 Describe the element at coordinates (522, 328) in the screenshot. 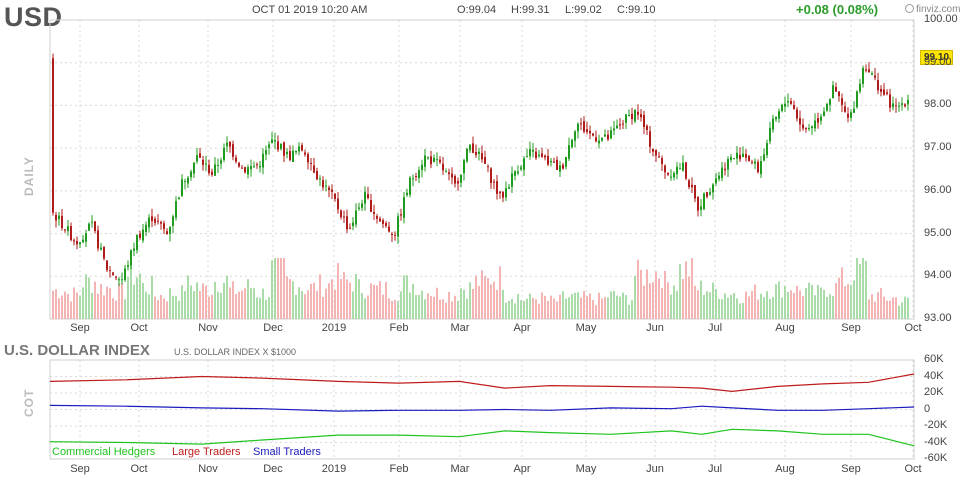

I see `price-x-tick: Apr` at that location.